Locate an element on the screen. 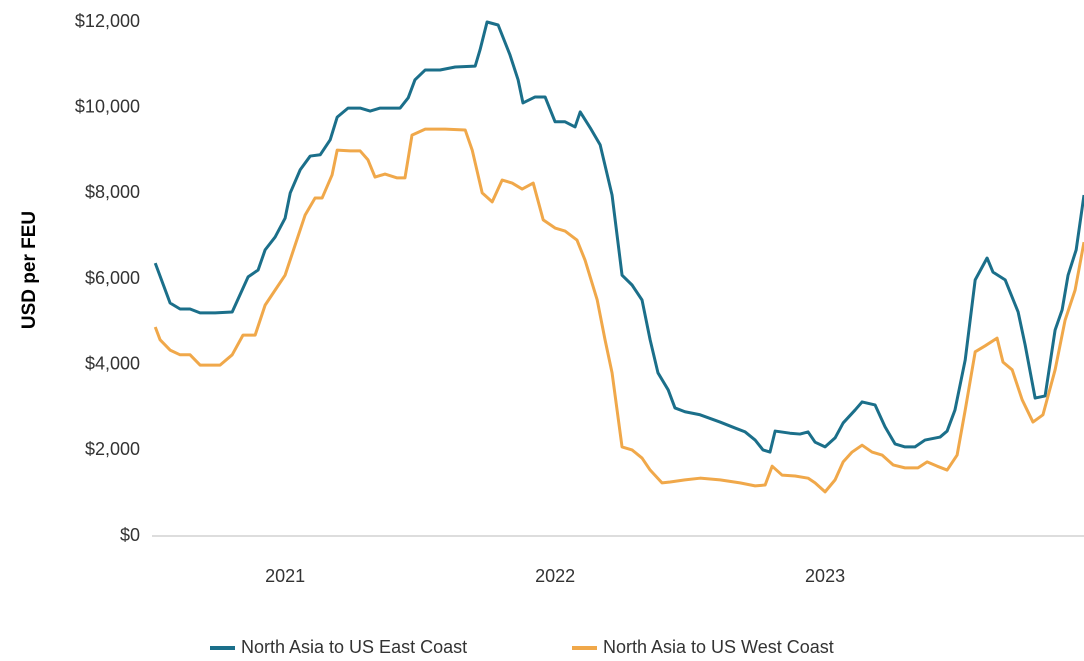  y-tick-label: $10,000 is located at coordinates (107, 106).